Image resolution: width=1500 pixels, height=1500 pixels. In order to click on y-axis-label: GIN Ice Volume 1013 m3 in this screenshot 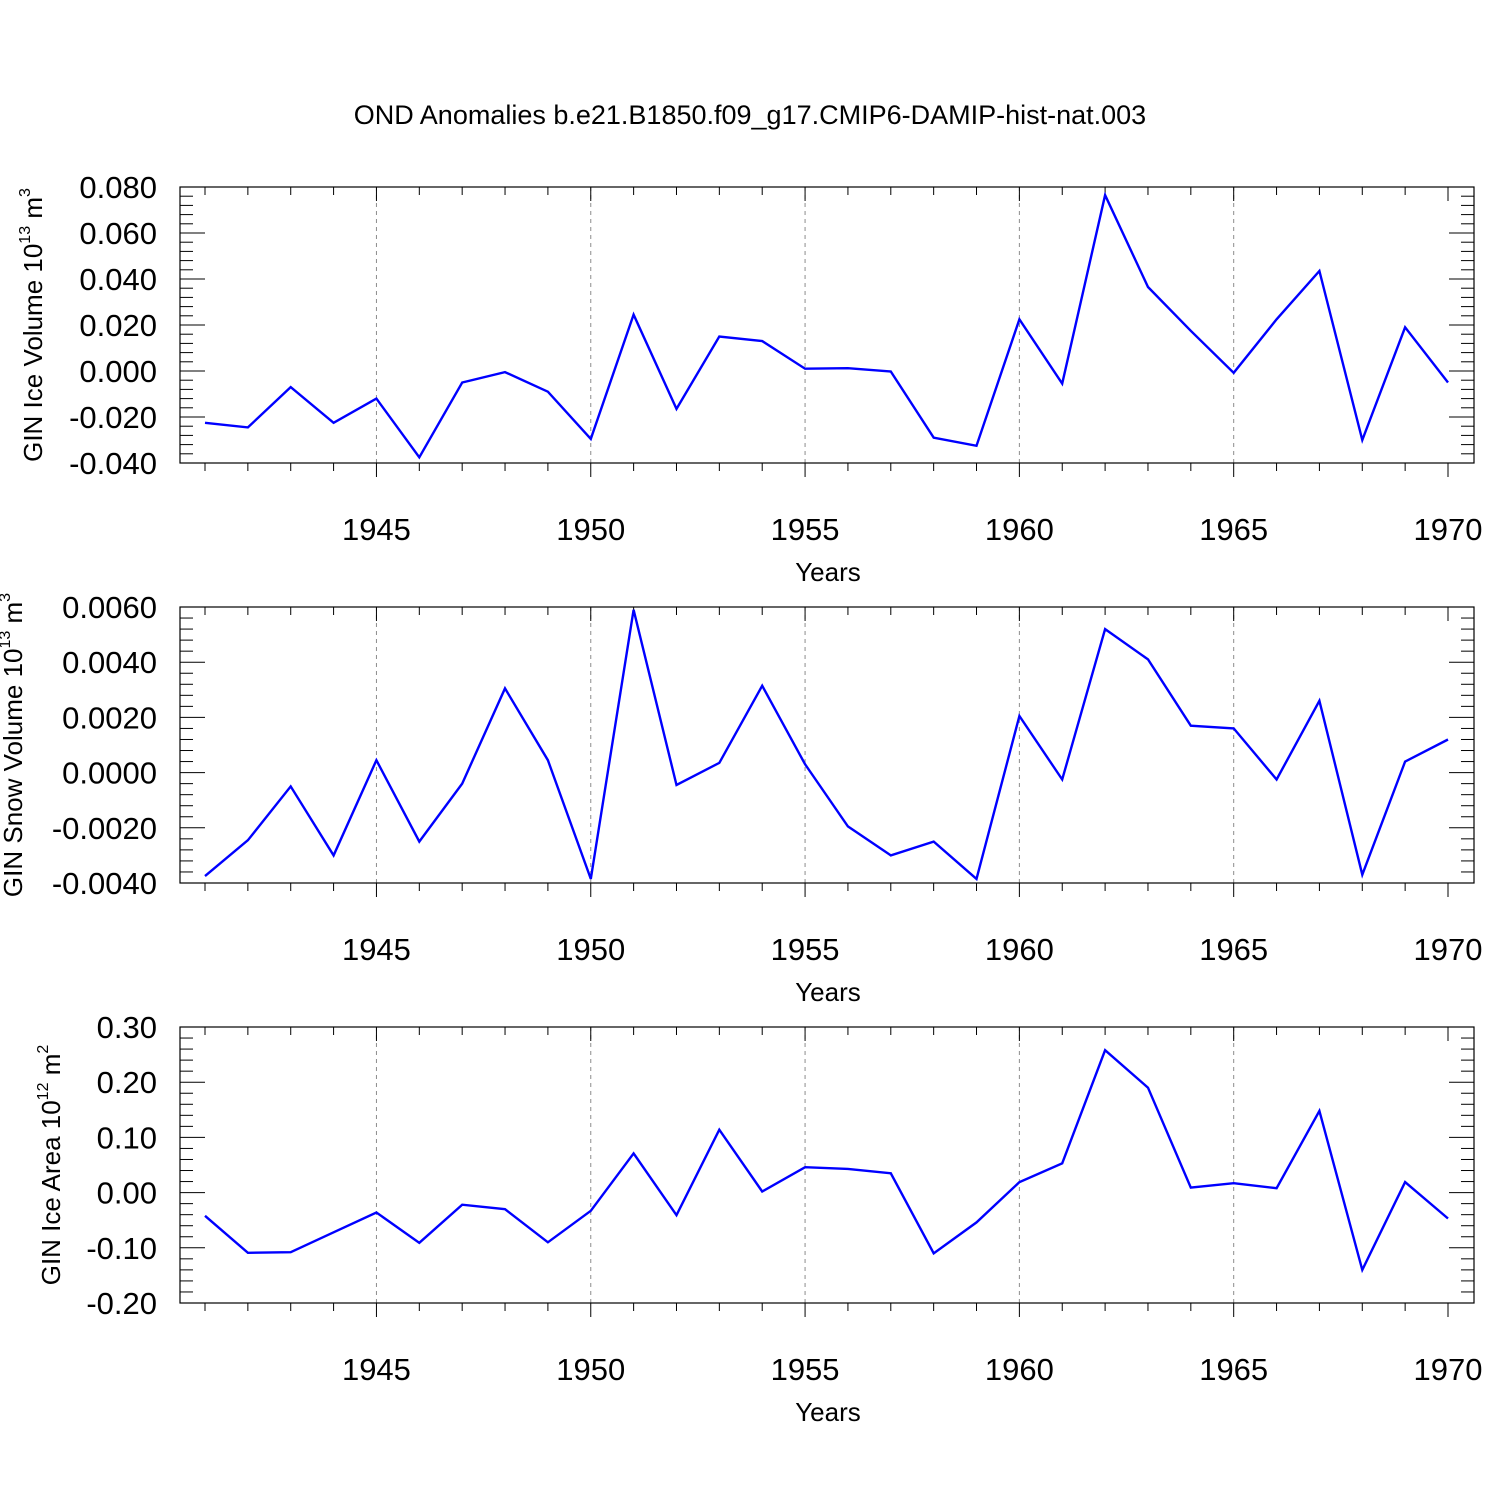, I will do `click(32, 325)`.